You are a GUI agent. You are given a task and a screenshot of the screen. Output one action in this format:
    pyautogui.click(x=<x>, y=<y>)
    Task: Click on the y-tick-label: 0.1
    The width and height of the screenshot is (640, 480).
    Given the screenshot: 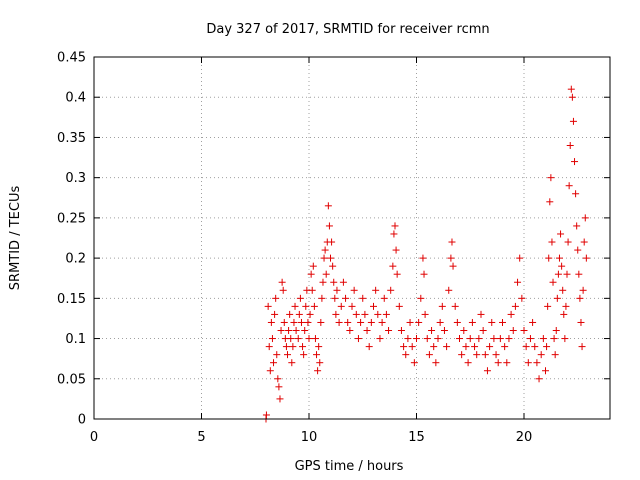 What is the action you would take?
    pyautogui.click(x=75, y=339)
    